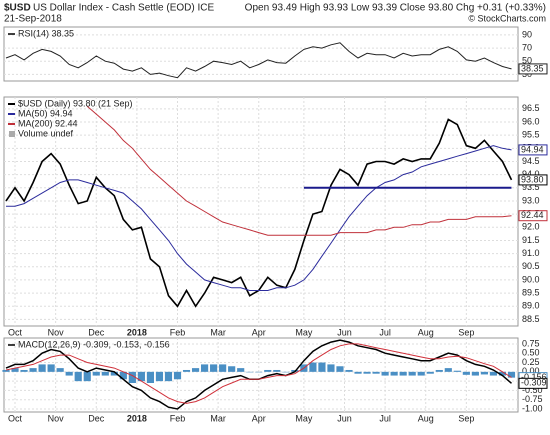 This screenshot has height=435, width=550. Describe the element at coordinates (137, 418) in the screenshot. I see `x-tick-label: 2018` at that location.